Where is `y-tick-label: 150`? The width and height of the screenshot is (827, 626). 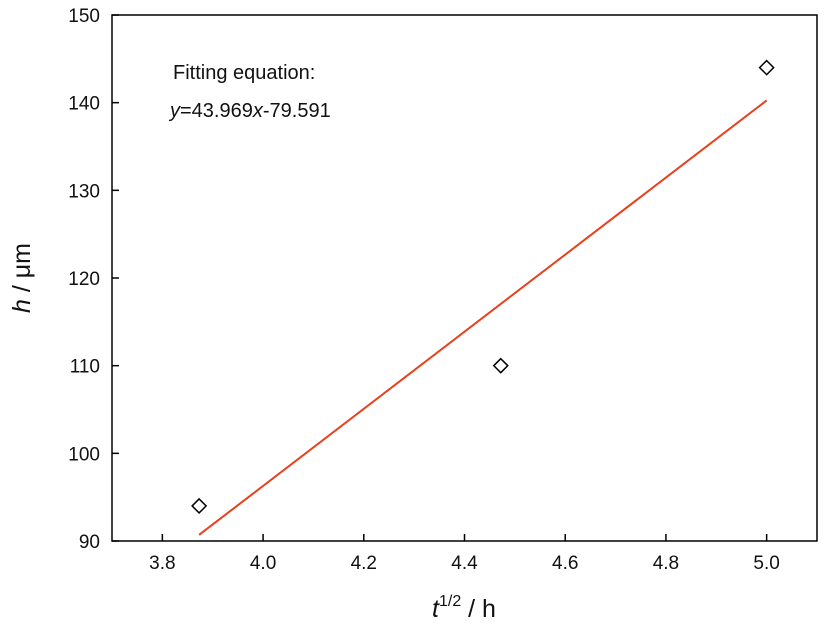 y-tick-label: 150 is located at coordinates (84, 16).